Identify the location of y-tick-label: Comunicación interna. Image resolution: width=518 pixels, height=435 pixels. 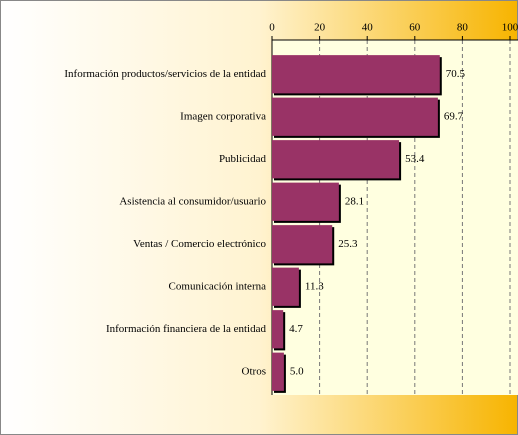
(218, 286).